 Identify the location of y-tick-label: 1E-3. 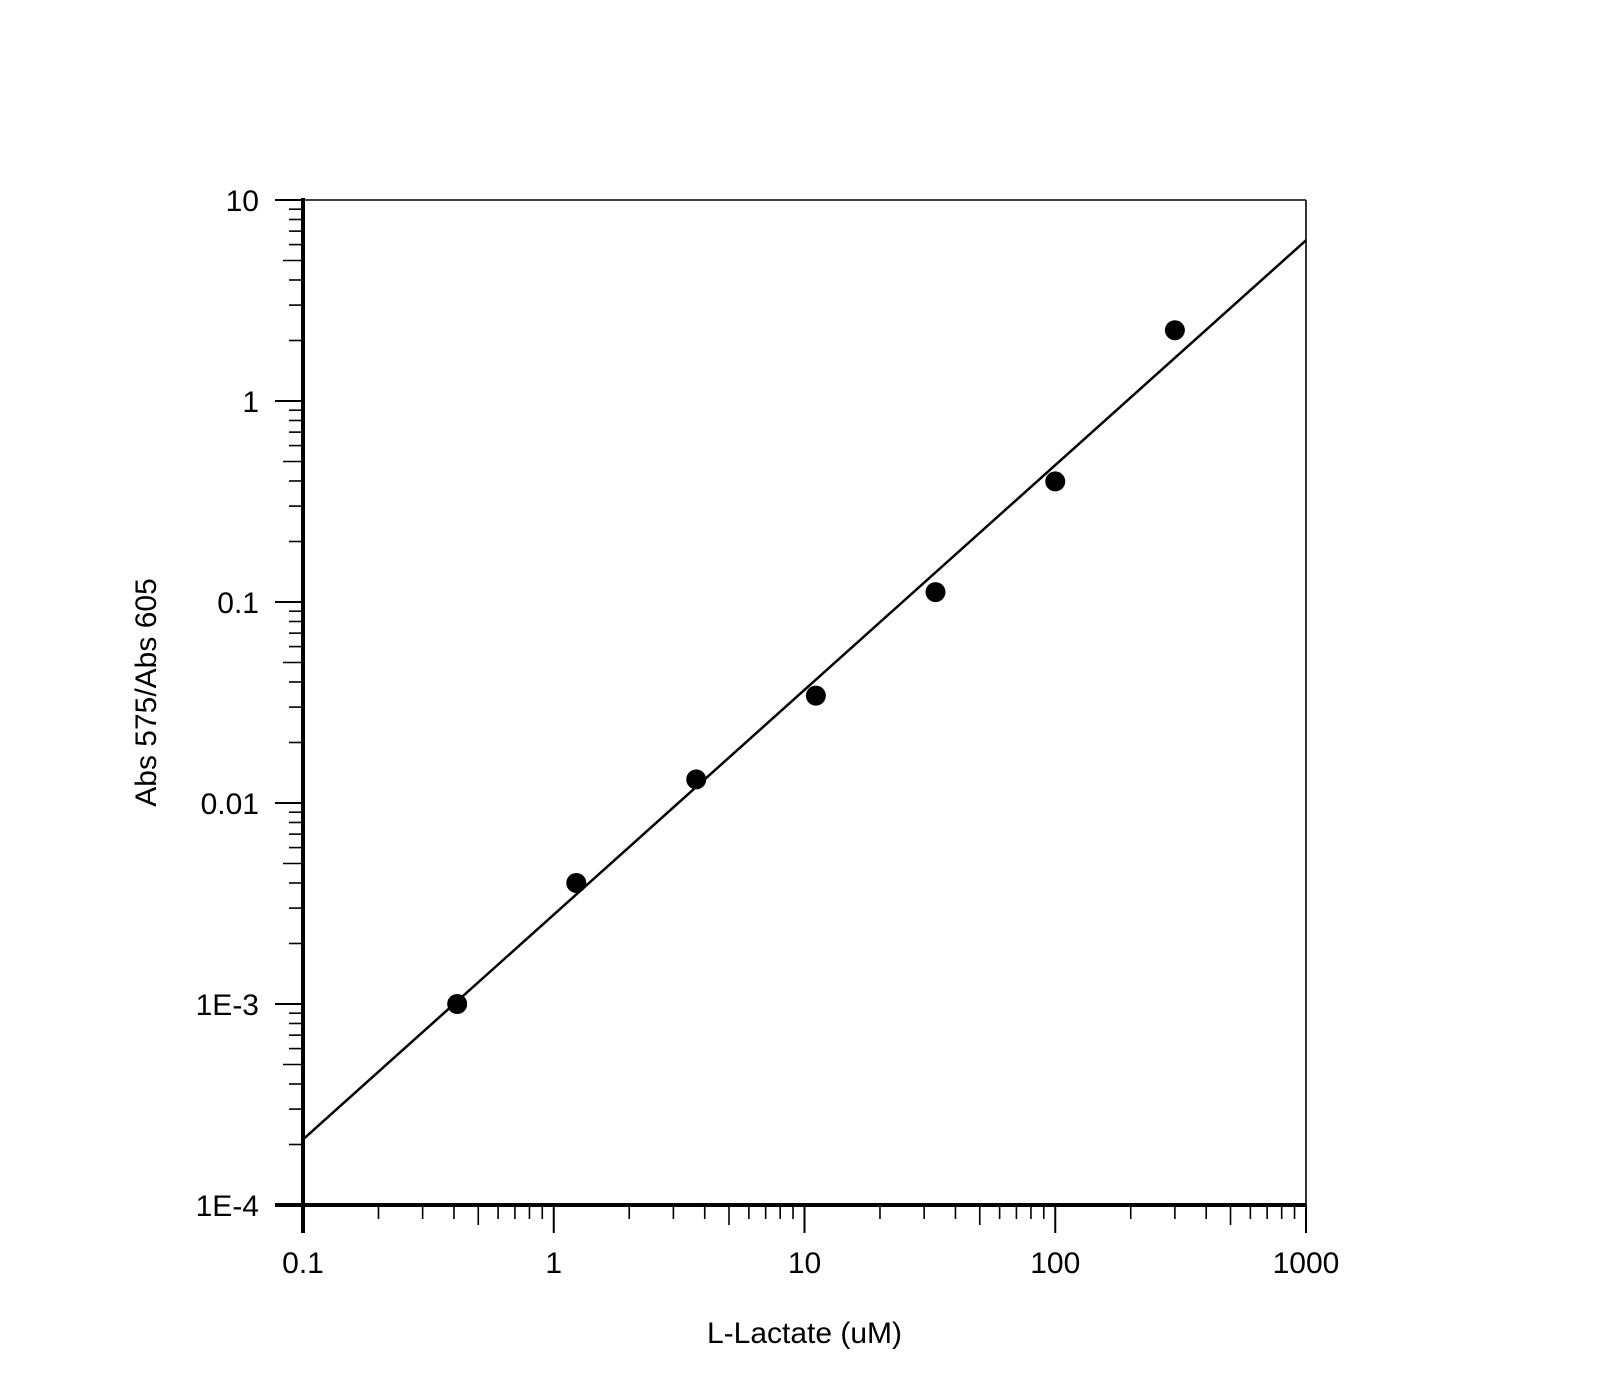
(227, 1005).